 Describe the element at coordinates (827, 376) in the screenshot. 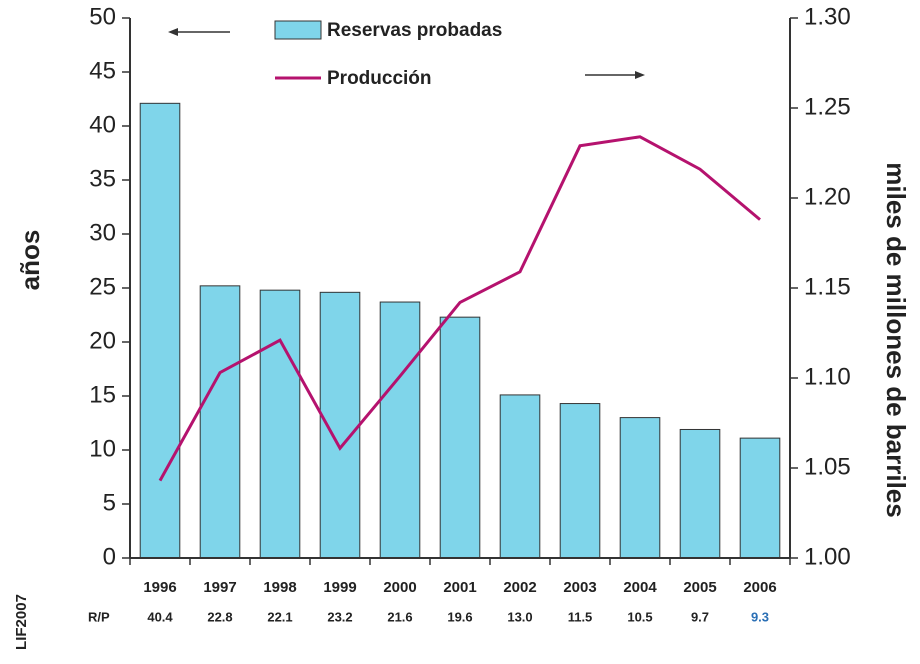

I see `y2-tick-label: 1.10` at that location.